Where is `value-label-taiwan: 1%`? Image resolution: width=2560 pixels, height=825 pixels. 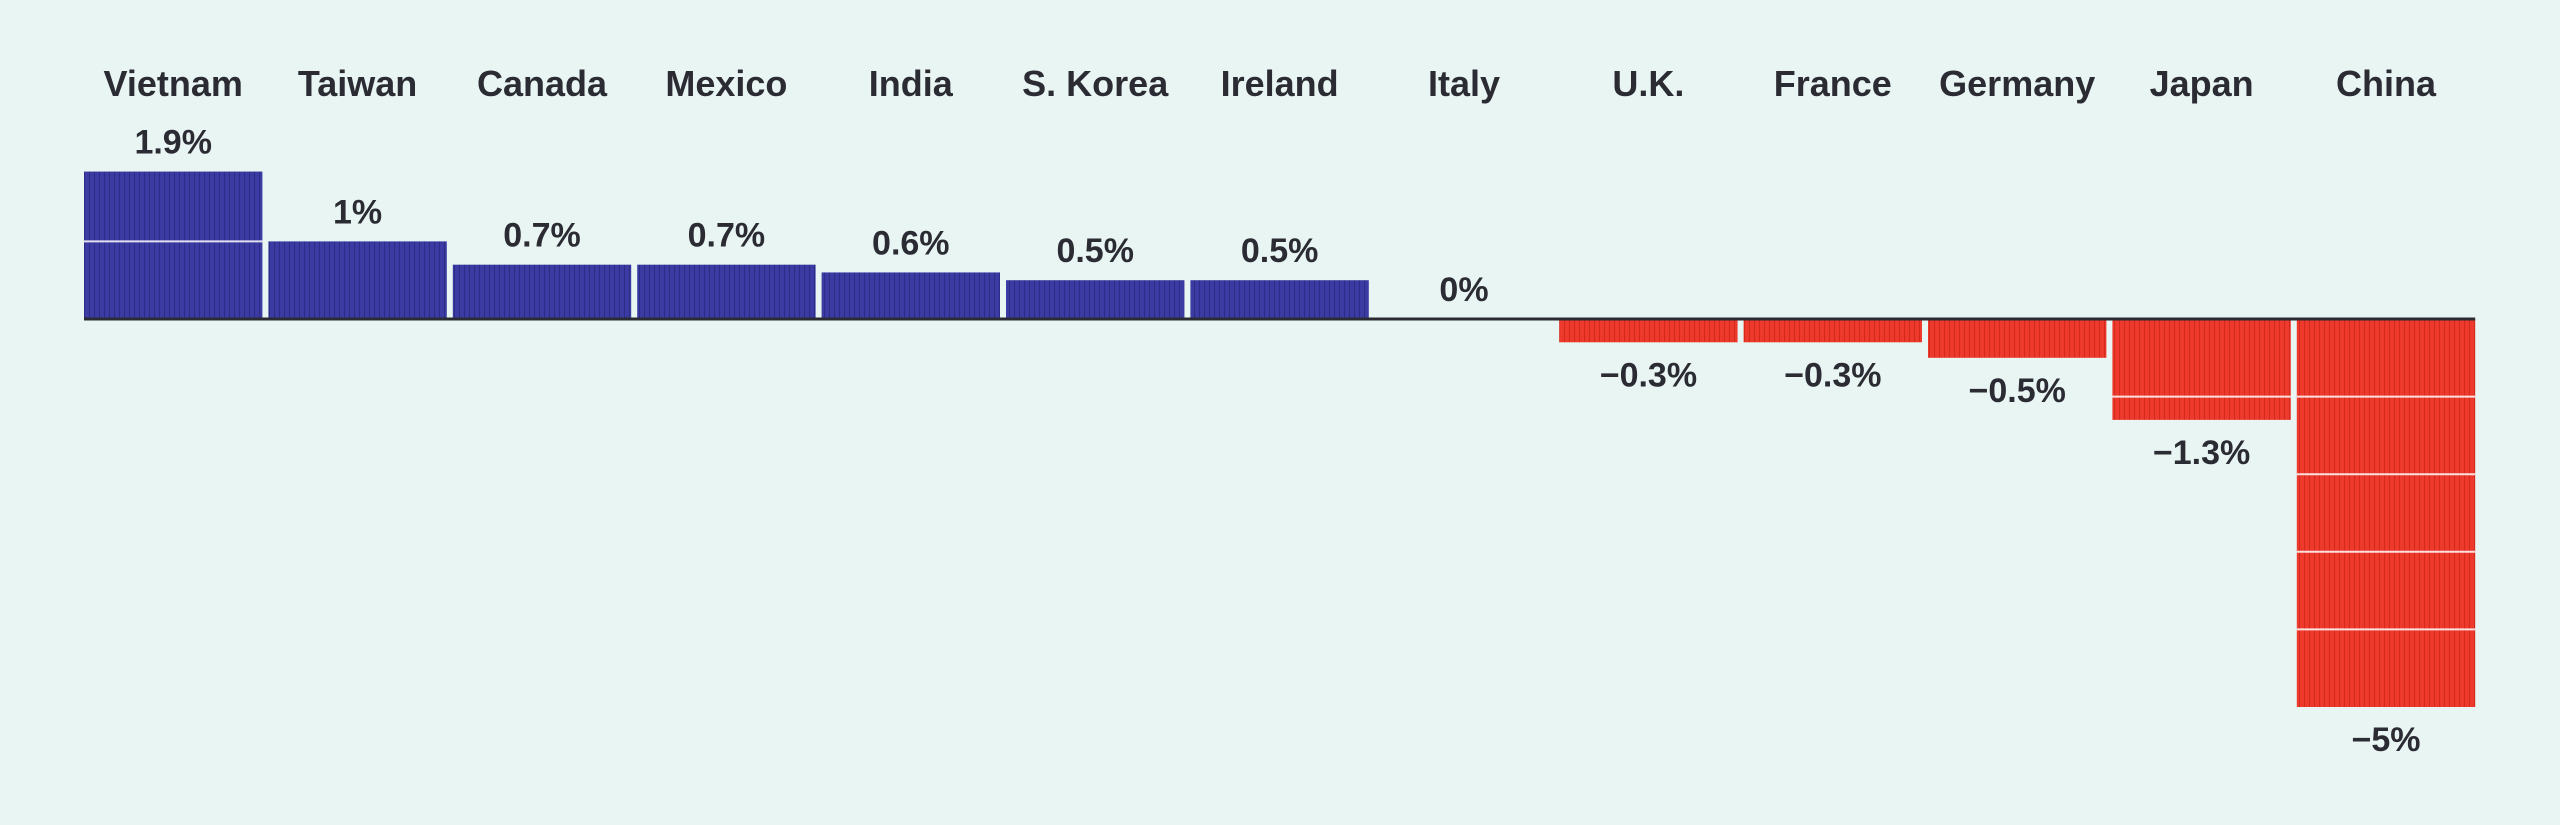
value-label-taiwan: 1% is located at coordinates (357, 212).